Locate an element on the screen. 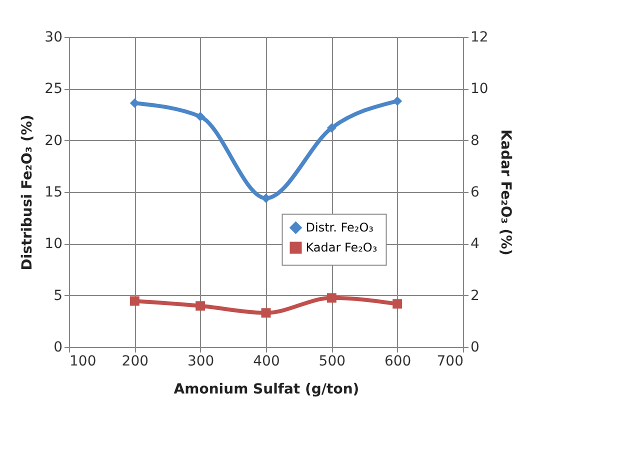 The width and height of the screenshot is (633, 473). y2-tick-label: 10 is located at coordinates (479, 89).